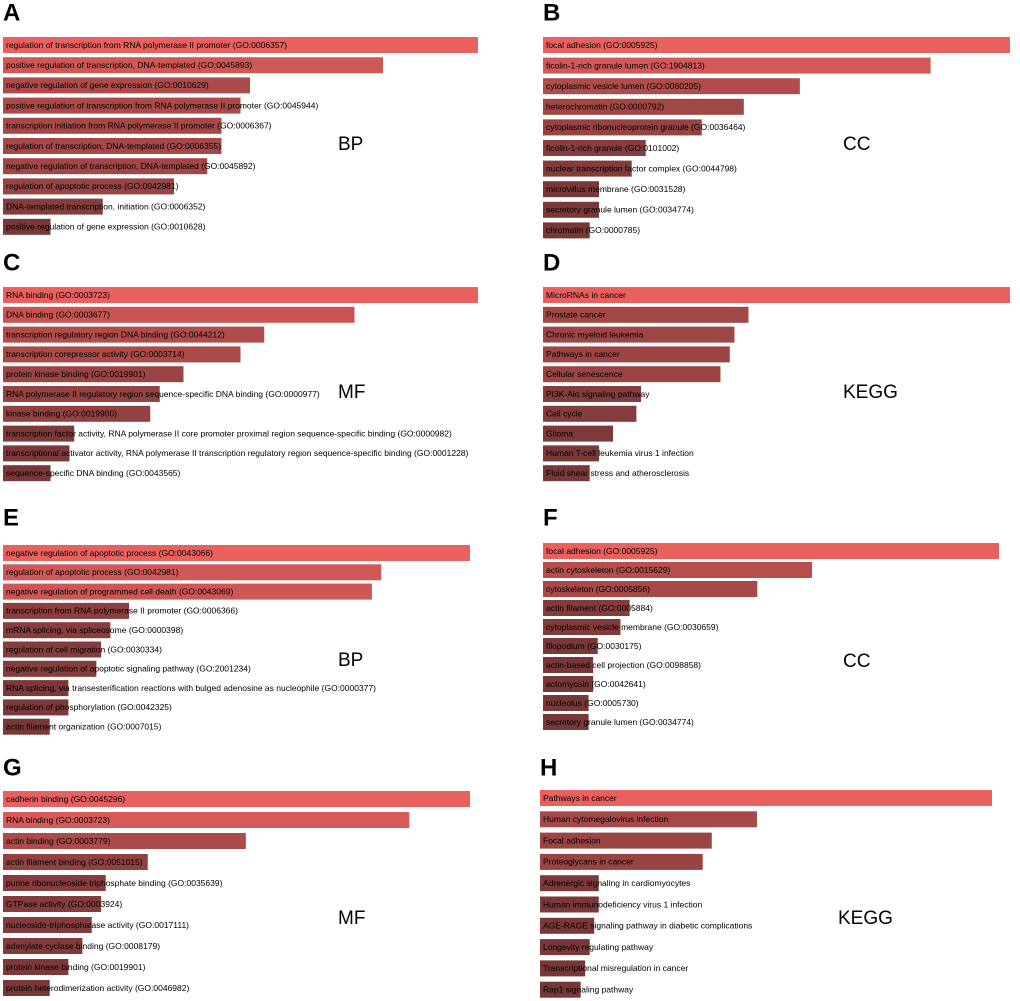  Describe the element at coordinates (58, 315) in the screenshot. I see `bar-label: DNA binding (GO:0003677)` at that location.